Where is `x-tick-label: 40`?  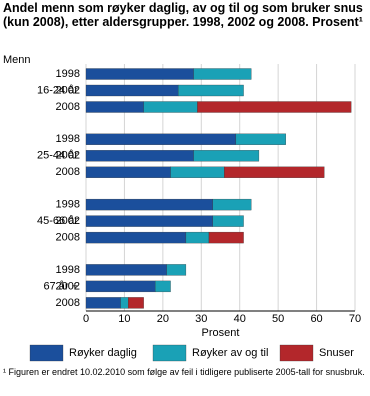 x-tick-label: 40 is located at coordinates (240, 319).